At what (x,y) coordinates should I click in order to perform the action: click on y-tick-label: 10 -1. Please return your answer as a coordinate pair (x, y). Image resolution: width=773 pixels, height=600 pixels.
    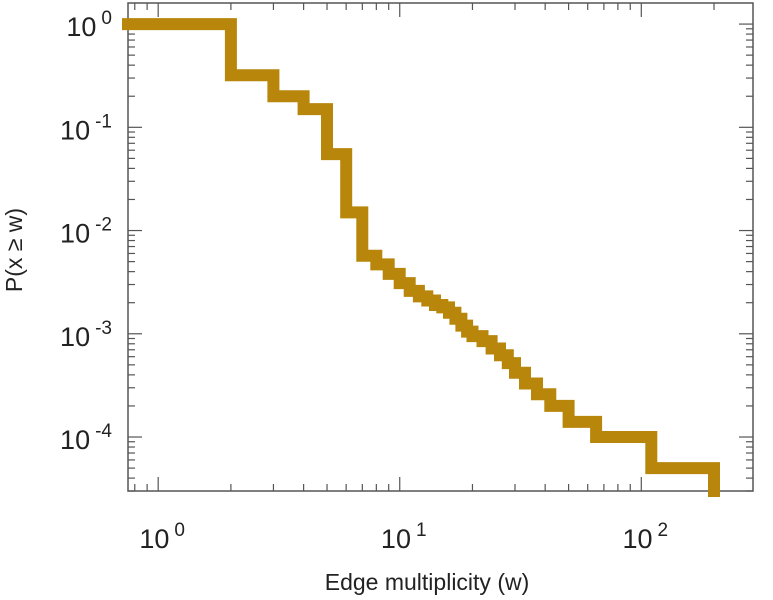
    Looking at the image, I should click on (86, 128).